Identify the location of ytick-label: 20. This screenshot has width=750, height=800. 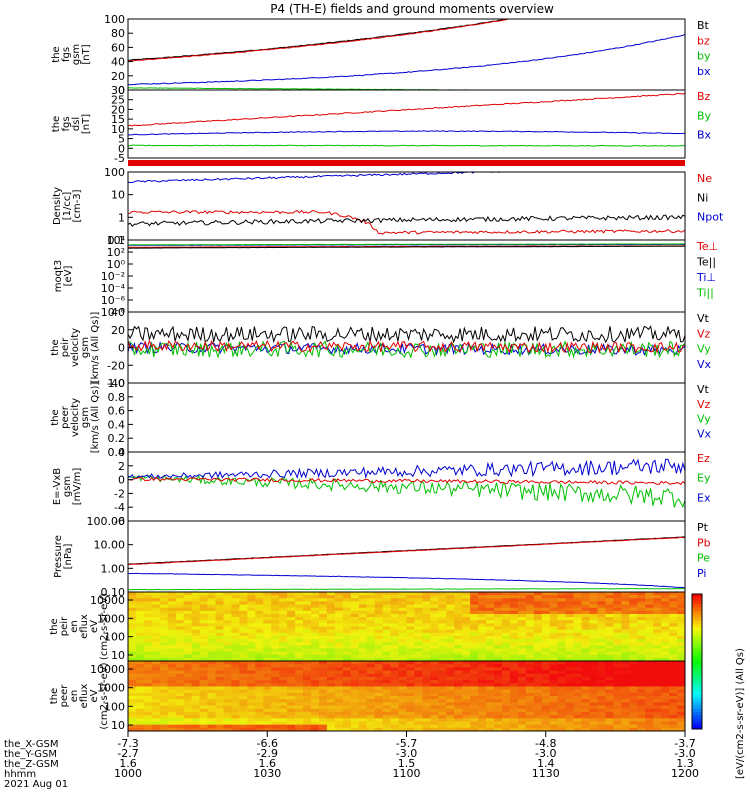
(118, 76).